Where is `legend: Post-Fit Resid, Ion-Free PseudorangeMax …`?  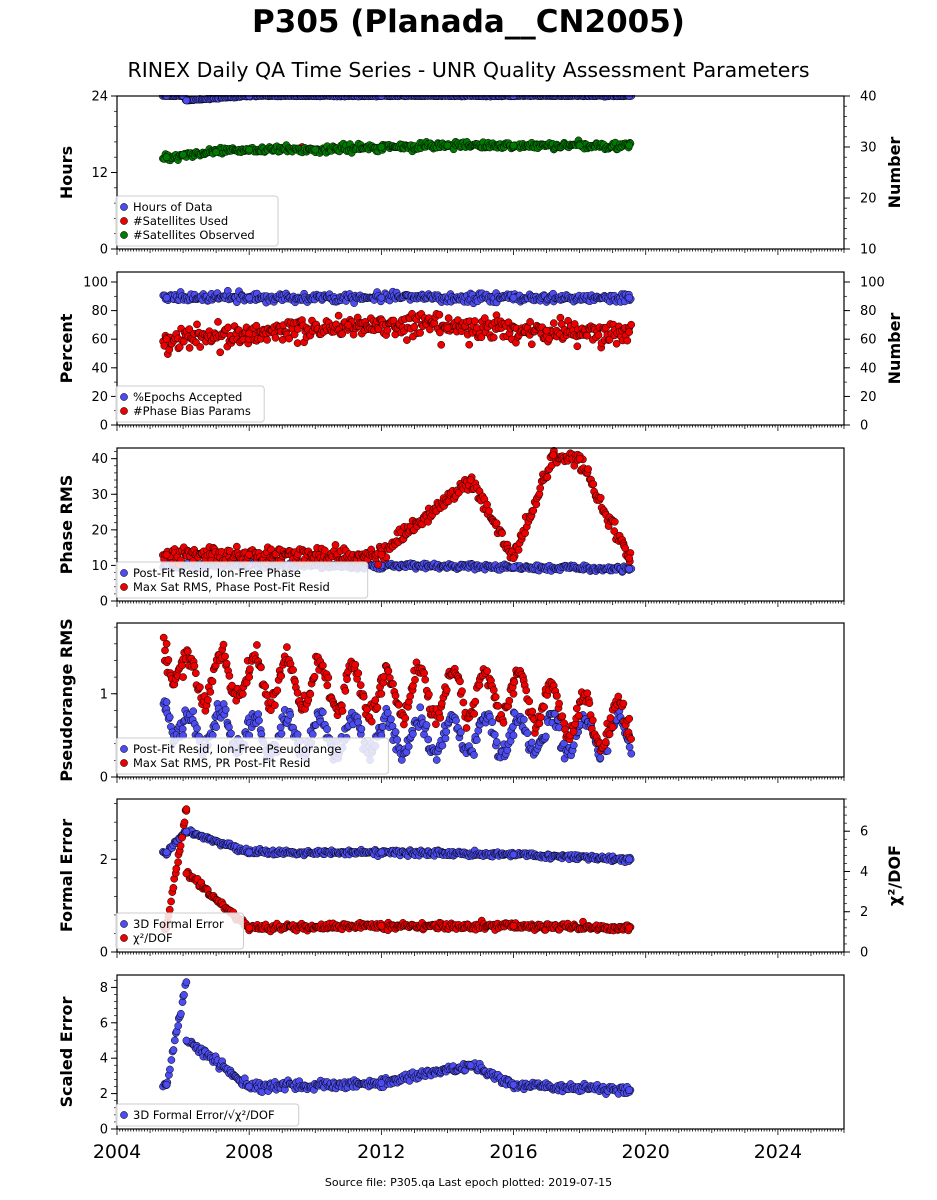
legend: Post-Fit Resid, Ion-Free PseudorangeMax … is located at coordinates (252, 756).